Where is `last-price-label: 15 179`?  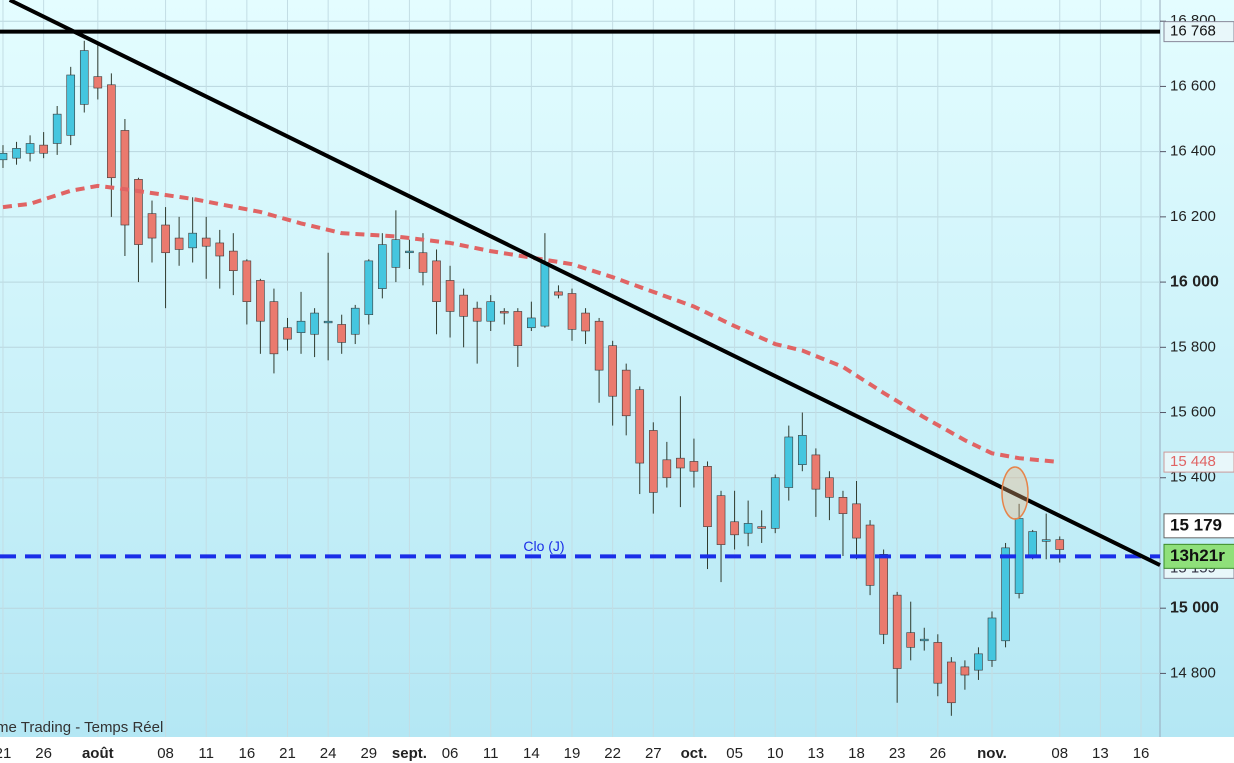 last-price-label: 15 179 is located at coordinates (1196, 524).